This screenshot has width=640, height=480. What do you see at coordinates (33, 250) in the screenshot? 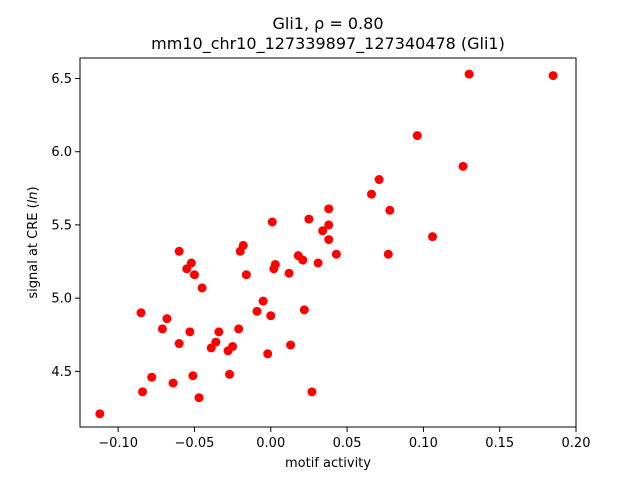
I see `y-axis-label-prefix: signal at CRE (` at bounding box center [33, 250].